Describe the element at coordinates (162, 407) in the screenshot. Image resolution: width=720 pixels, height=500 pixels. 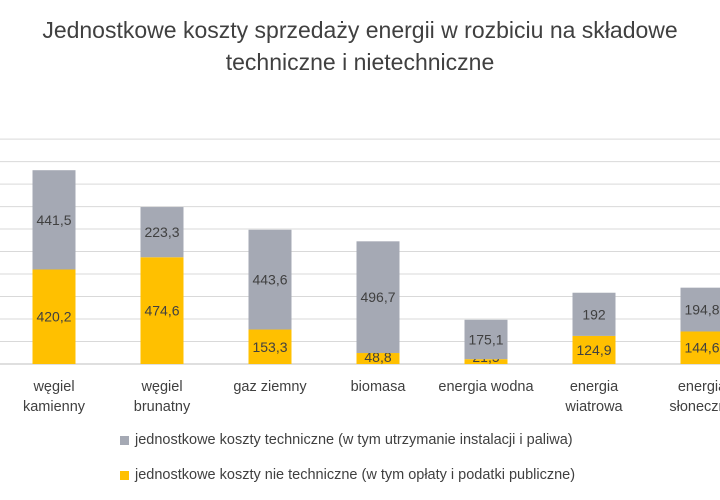
I see `category-label: brunatny` at that location.